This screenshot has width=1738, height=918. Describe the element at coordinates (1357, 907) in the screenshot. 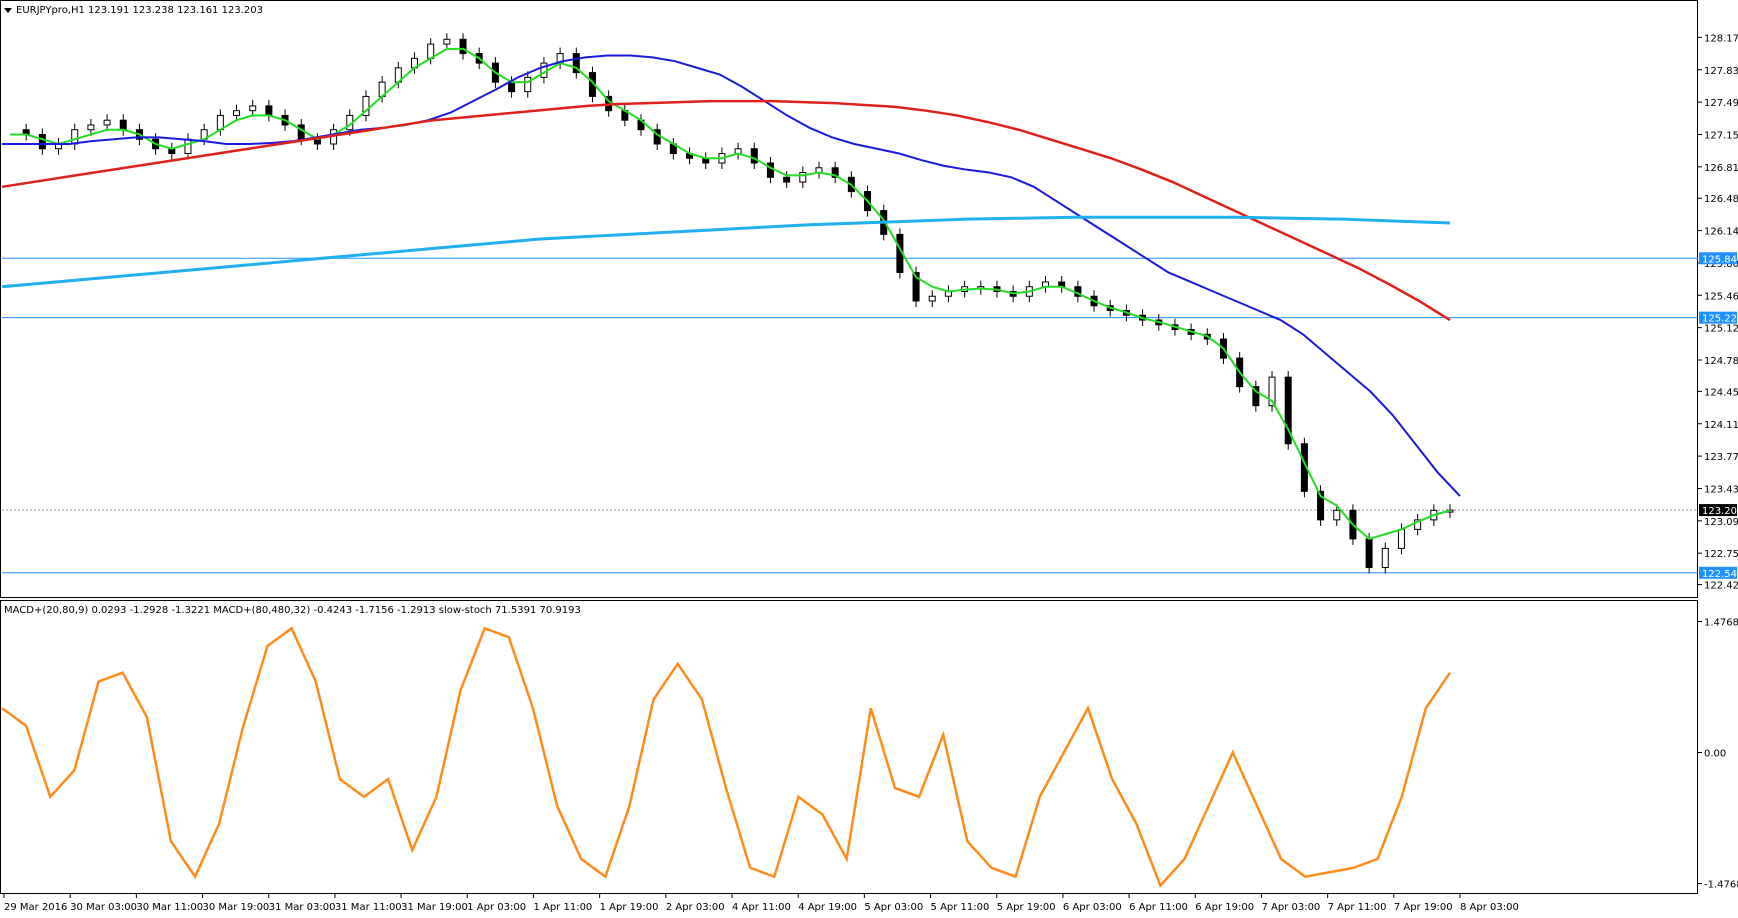

I see `x-tick-label: 7 Apr 11:00` at that location.